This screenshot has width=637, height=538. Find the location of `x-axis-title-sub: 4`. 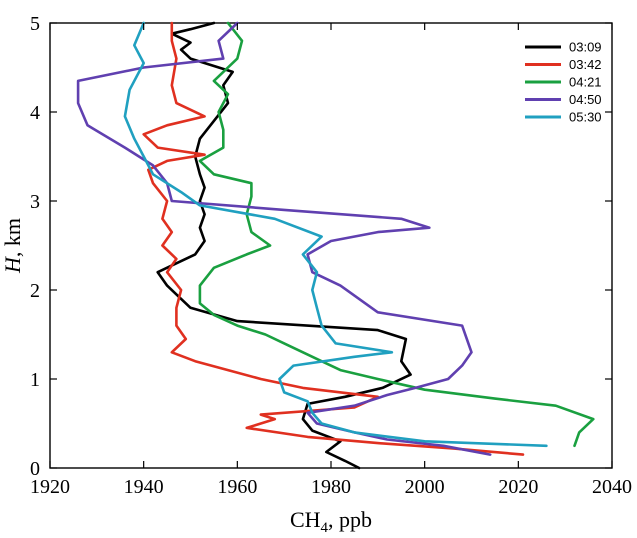

x-axis-title-sub: 4 is located at coordinates (325, 528).